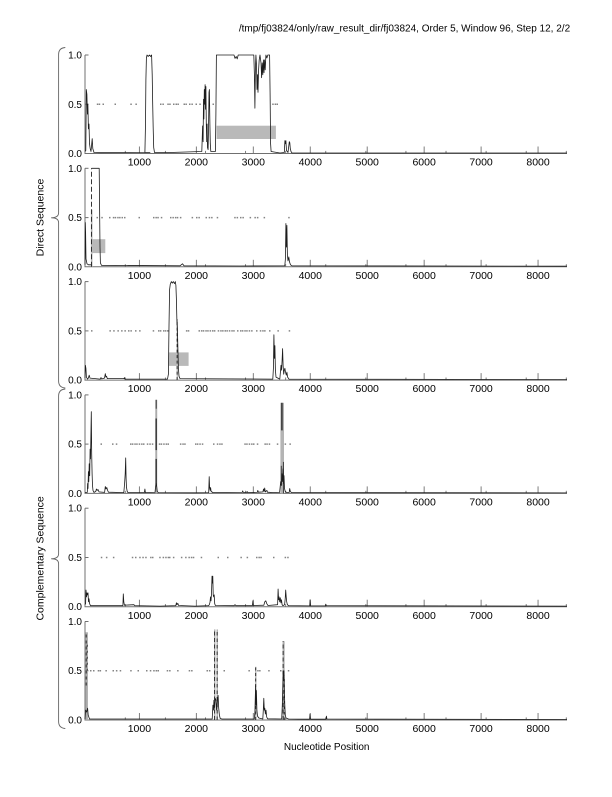 The width and height of the screenshot is (612, 797). Describe the element at coordinates (41, 558) in the screenshot. I see `svg-text: Complementary Sequence` at that location.